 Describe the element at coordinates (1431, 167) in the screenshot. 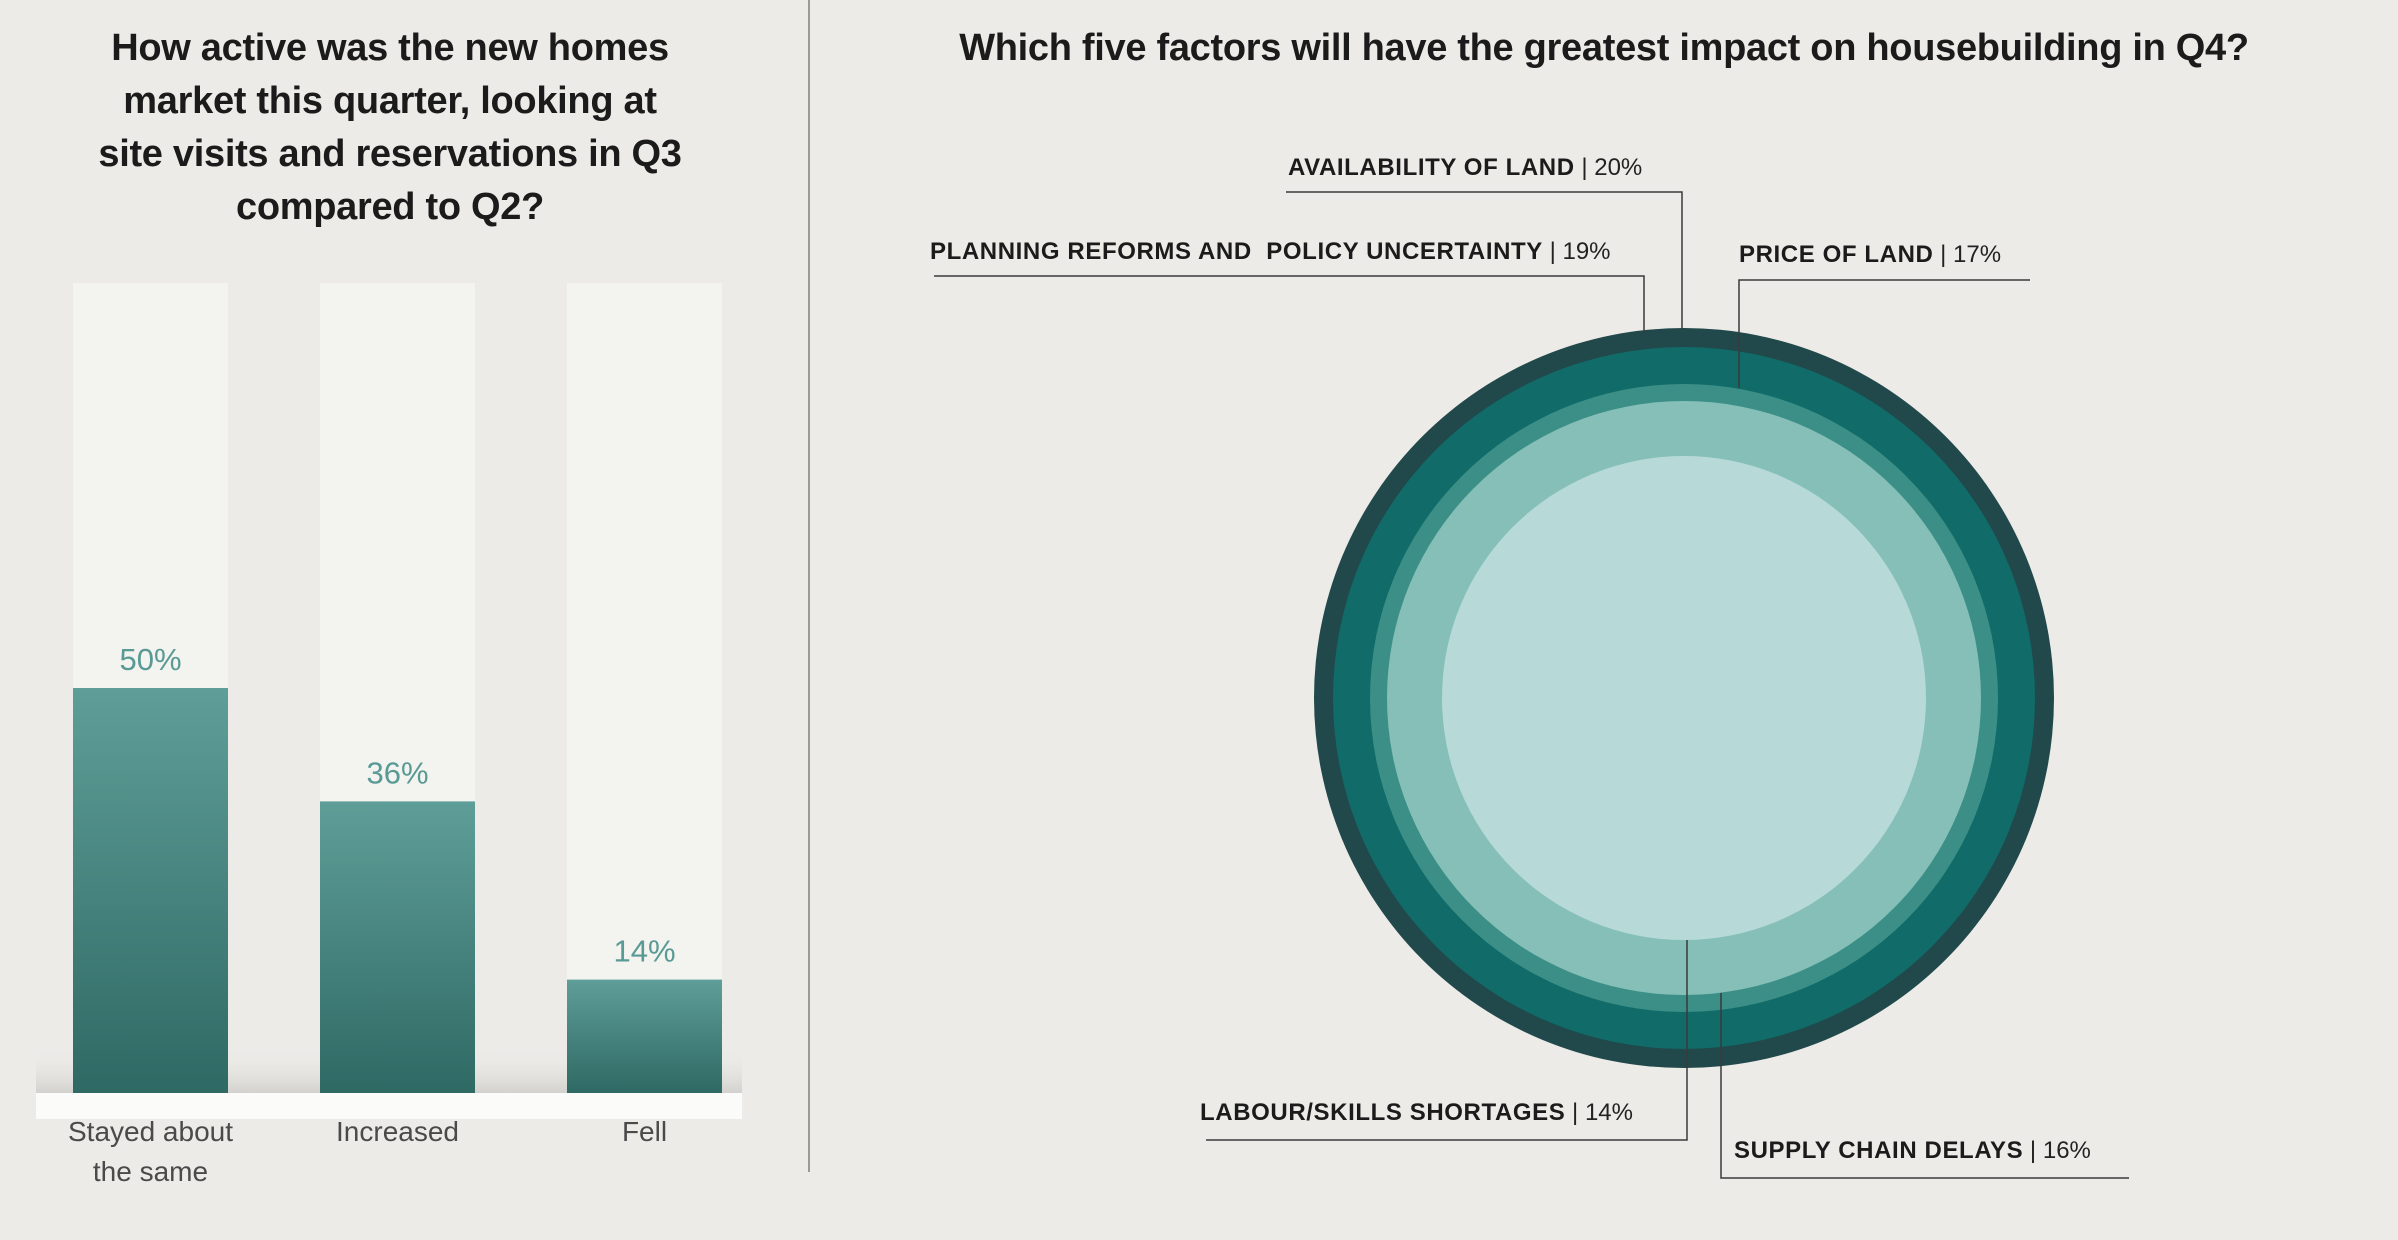

I see `callout-label: AVAILABILITY OF LAND` at that location.